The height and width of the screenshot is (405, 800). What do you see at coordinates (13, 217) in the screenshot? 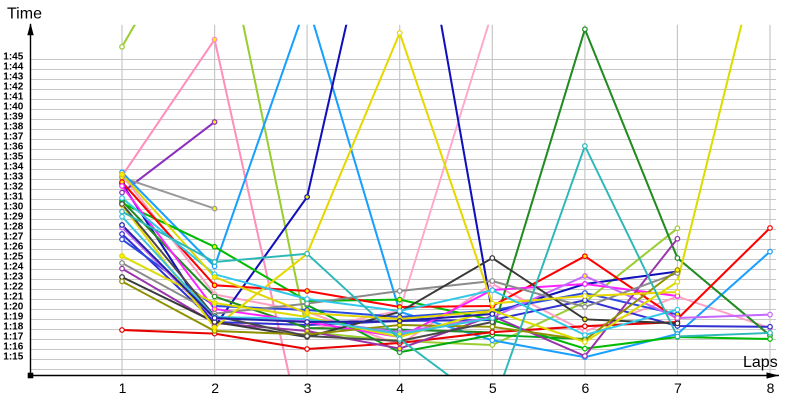
I see `svg-text: 1:29` at bounding box center [13, 217].